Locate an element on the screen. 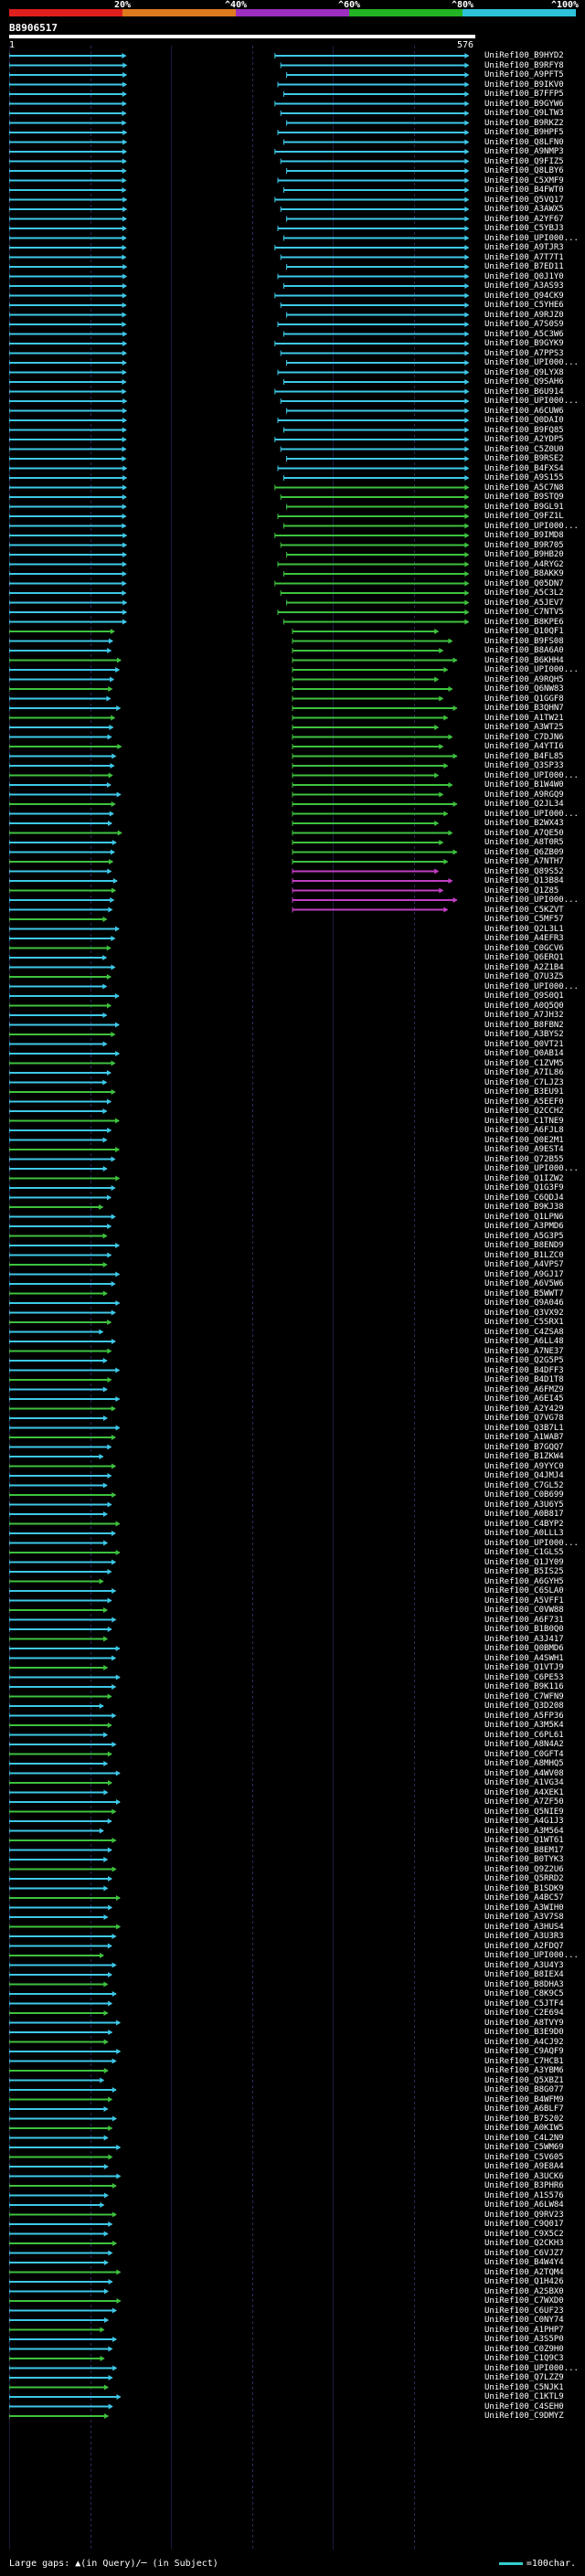 This screenshot has height=2576, width=585. hit-label: UniRef100_C9DMYZ is located at coordinates (524, 2416).